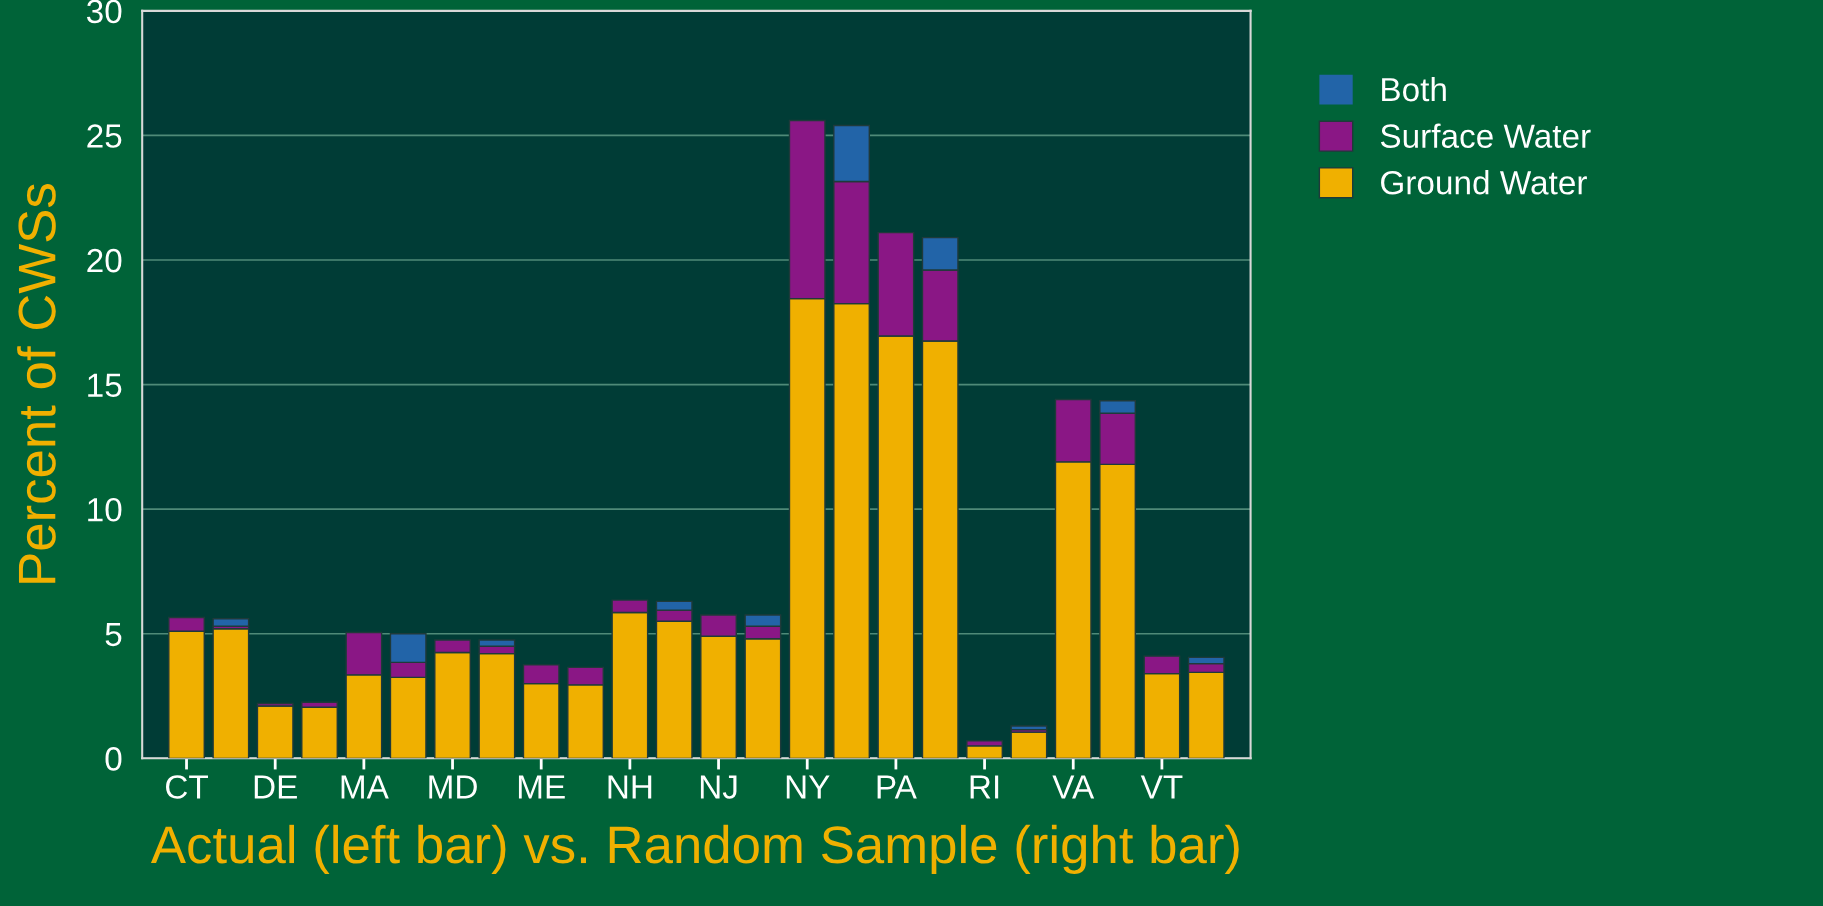 Image resolution: width=1823 pixels, height=906 pixels. Describe the element at coordinates (541, 787) in the screenshot. I see `x-tick-label: ME` at that location.